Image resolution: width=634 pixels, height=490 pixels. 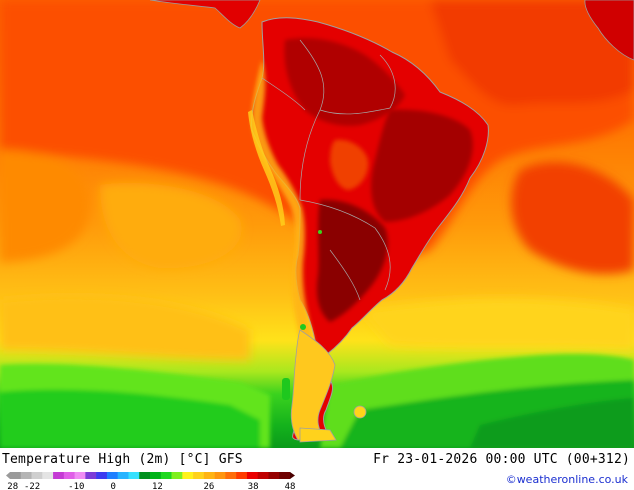 What do you see at coordinates (151, 481) in the screenshot?
I see `color-scale-legend: -28 -22 -10 0 12 26 38 48` at bounding box center [151, 481].